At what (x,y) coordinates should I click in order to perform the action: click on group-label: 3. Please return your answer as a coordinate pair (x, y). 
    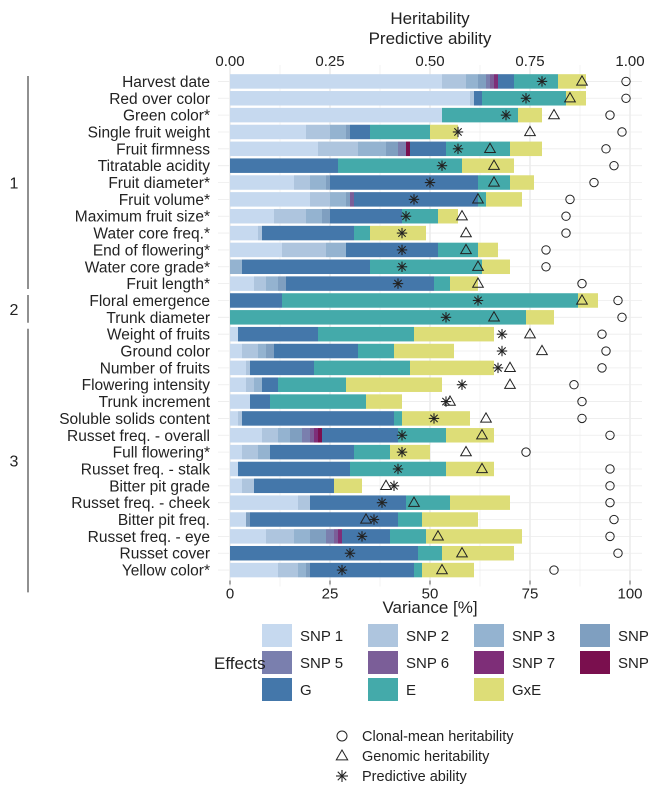
    Looking at the image, I should click on (14, 462).